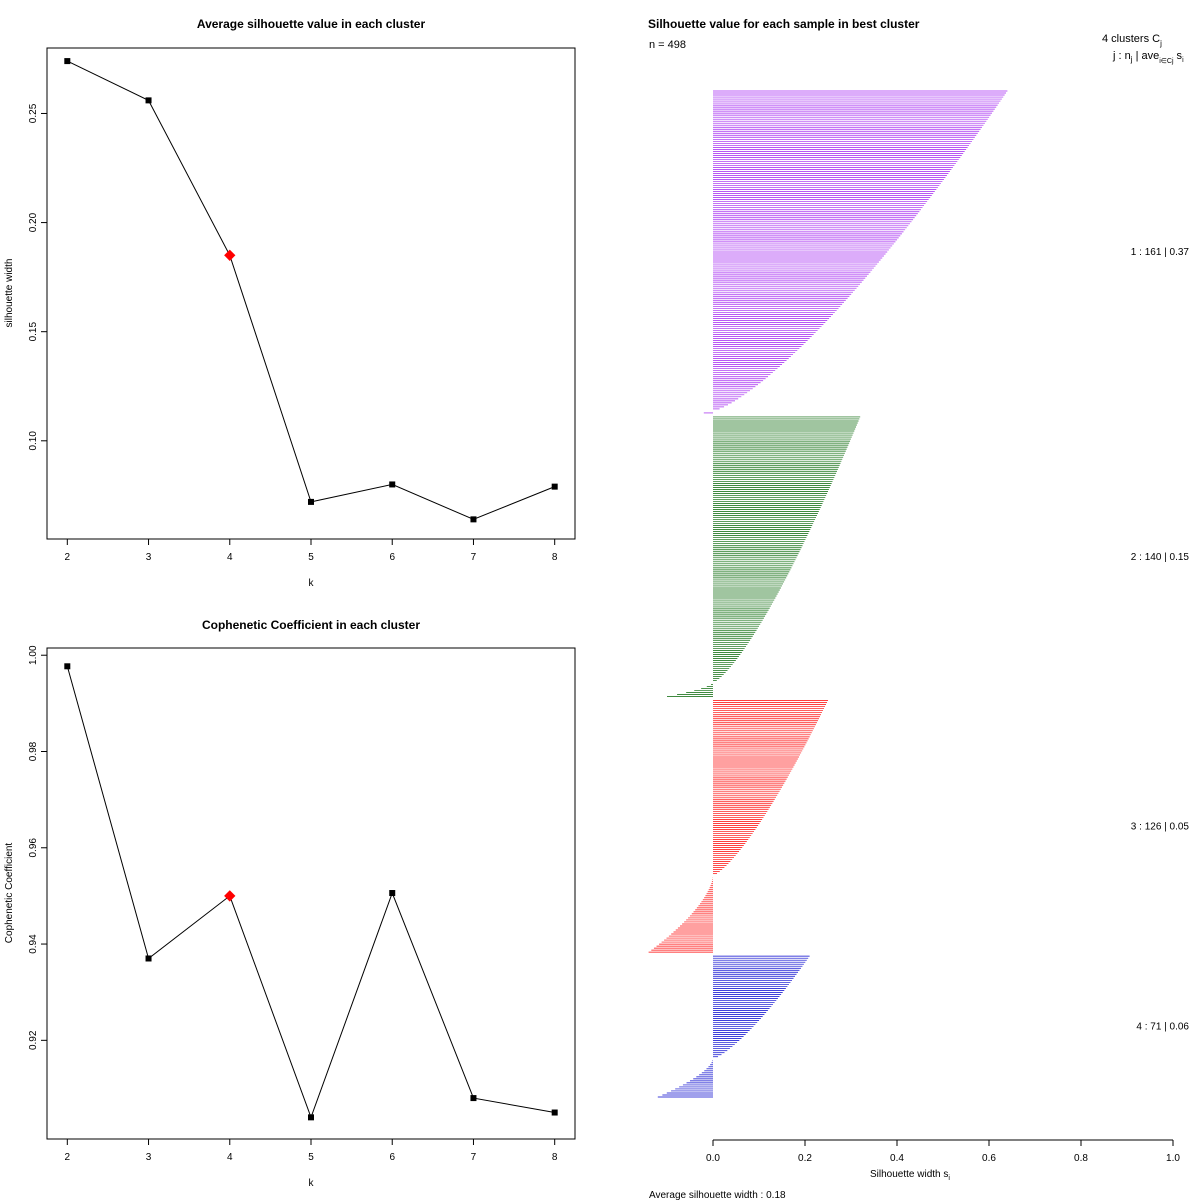 The image size is (1200, 1200). Describe the element at coordinates (1173, 1158) in the screenshot. I see `silhouette-width-tick-label: 1.0` at that location.